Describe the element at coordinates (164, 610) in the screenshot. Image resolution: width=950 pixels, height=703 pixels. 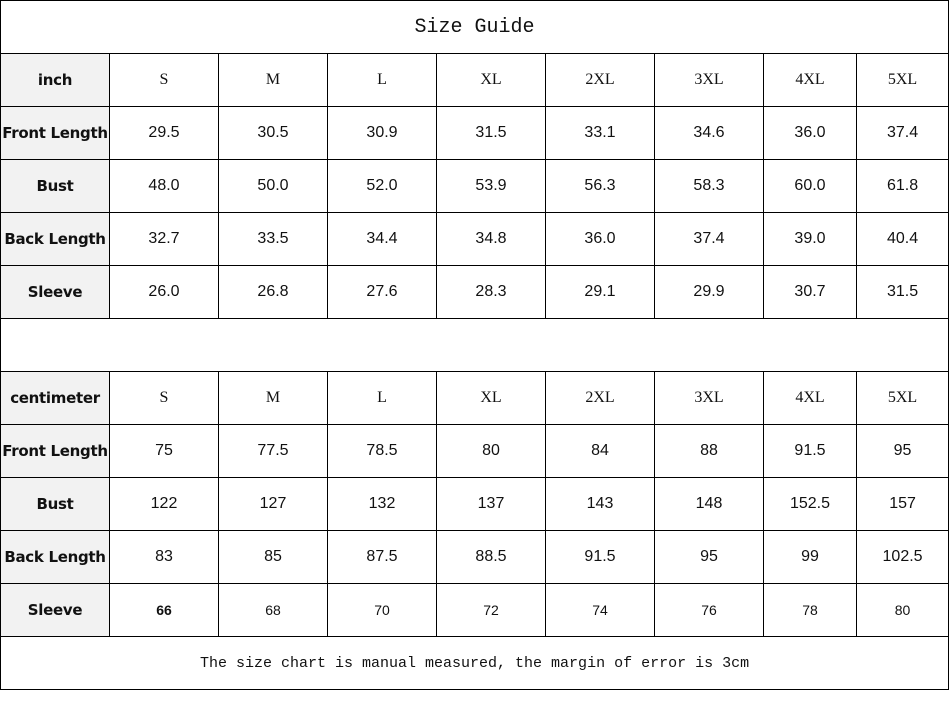
I see `table-cell: 66` at that location.